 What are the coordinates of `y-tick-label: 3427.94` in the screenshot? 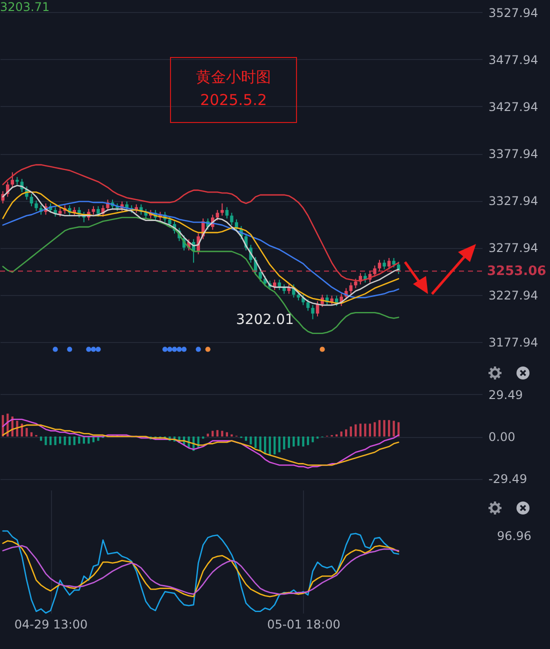 It's located at (513, 107).